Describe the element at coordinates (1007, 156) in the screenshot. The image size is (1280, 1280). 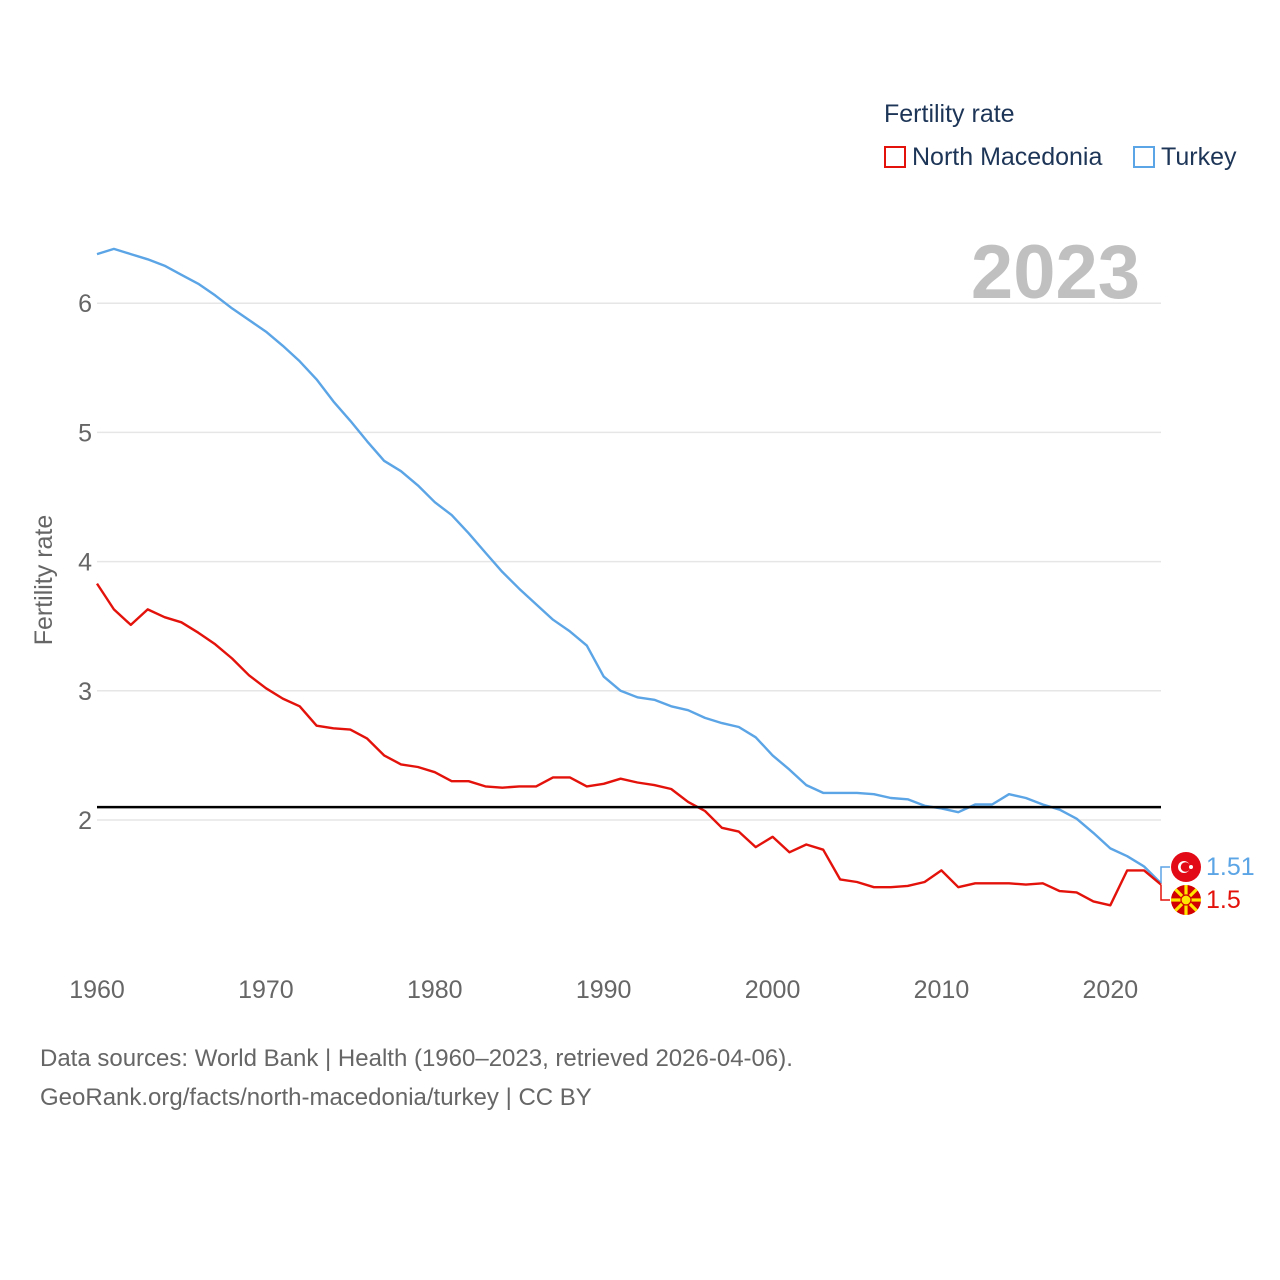
I see `legend-label-north-macedonia: North Macedonia` at that location.